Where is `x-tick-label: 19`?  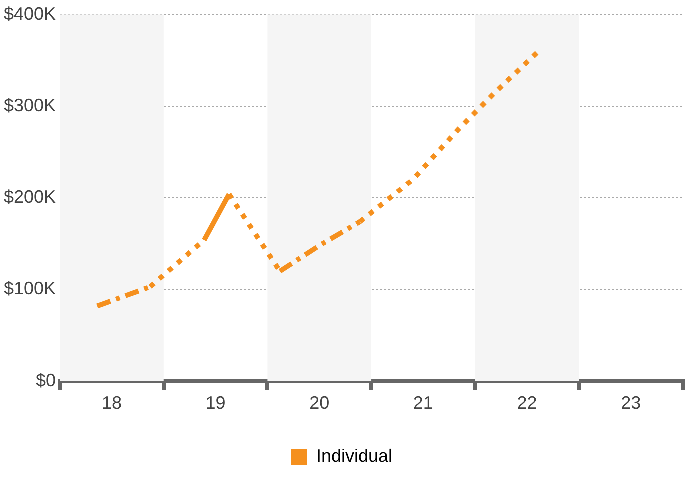
x-tick-label: 19 is located at coordinates (216, 403).